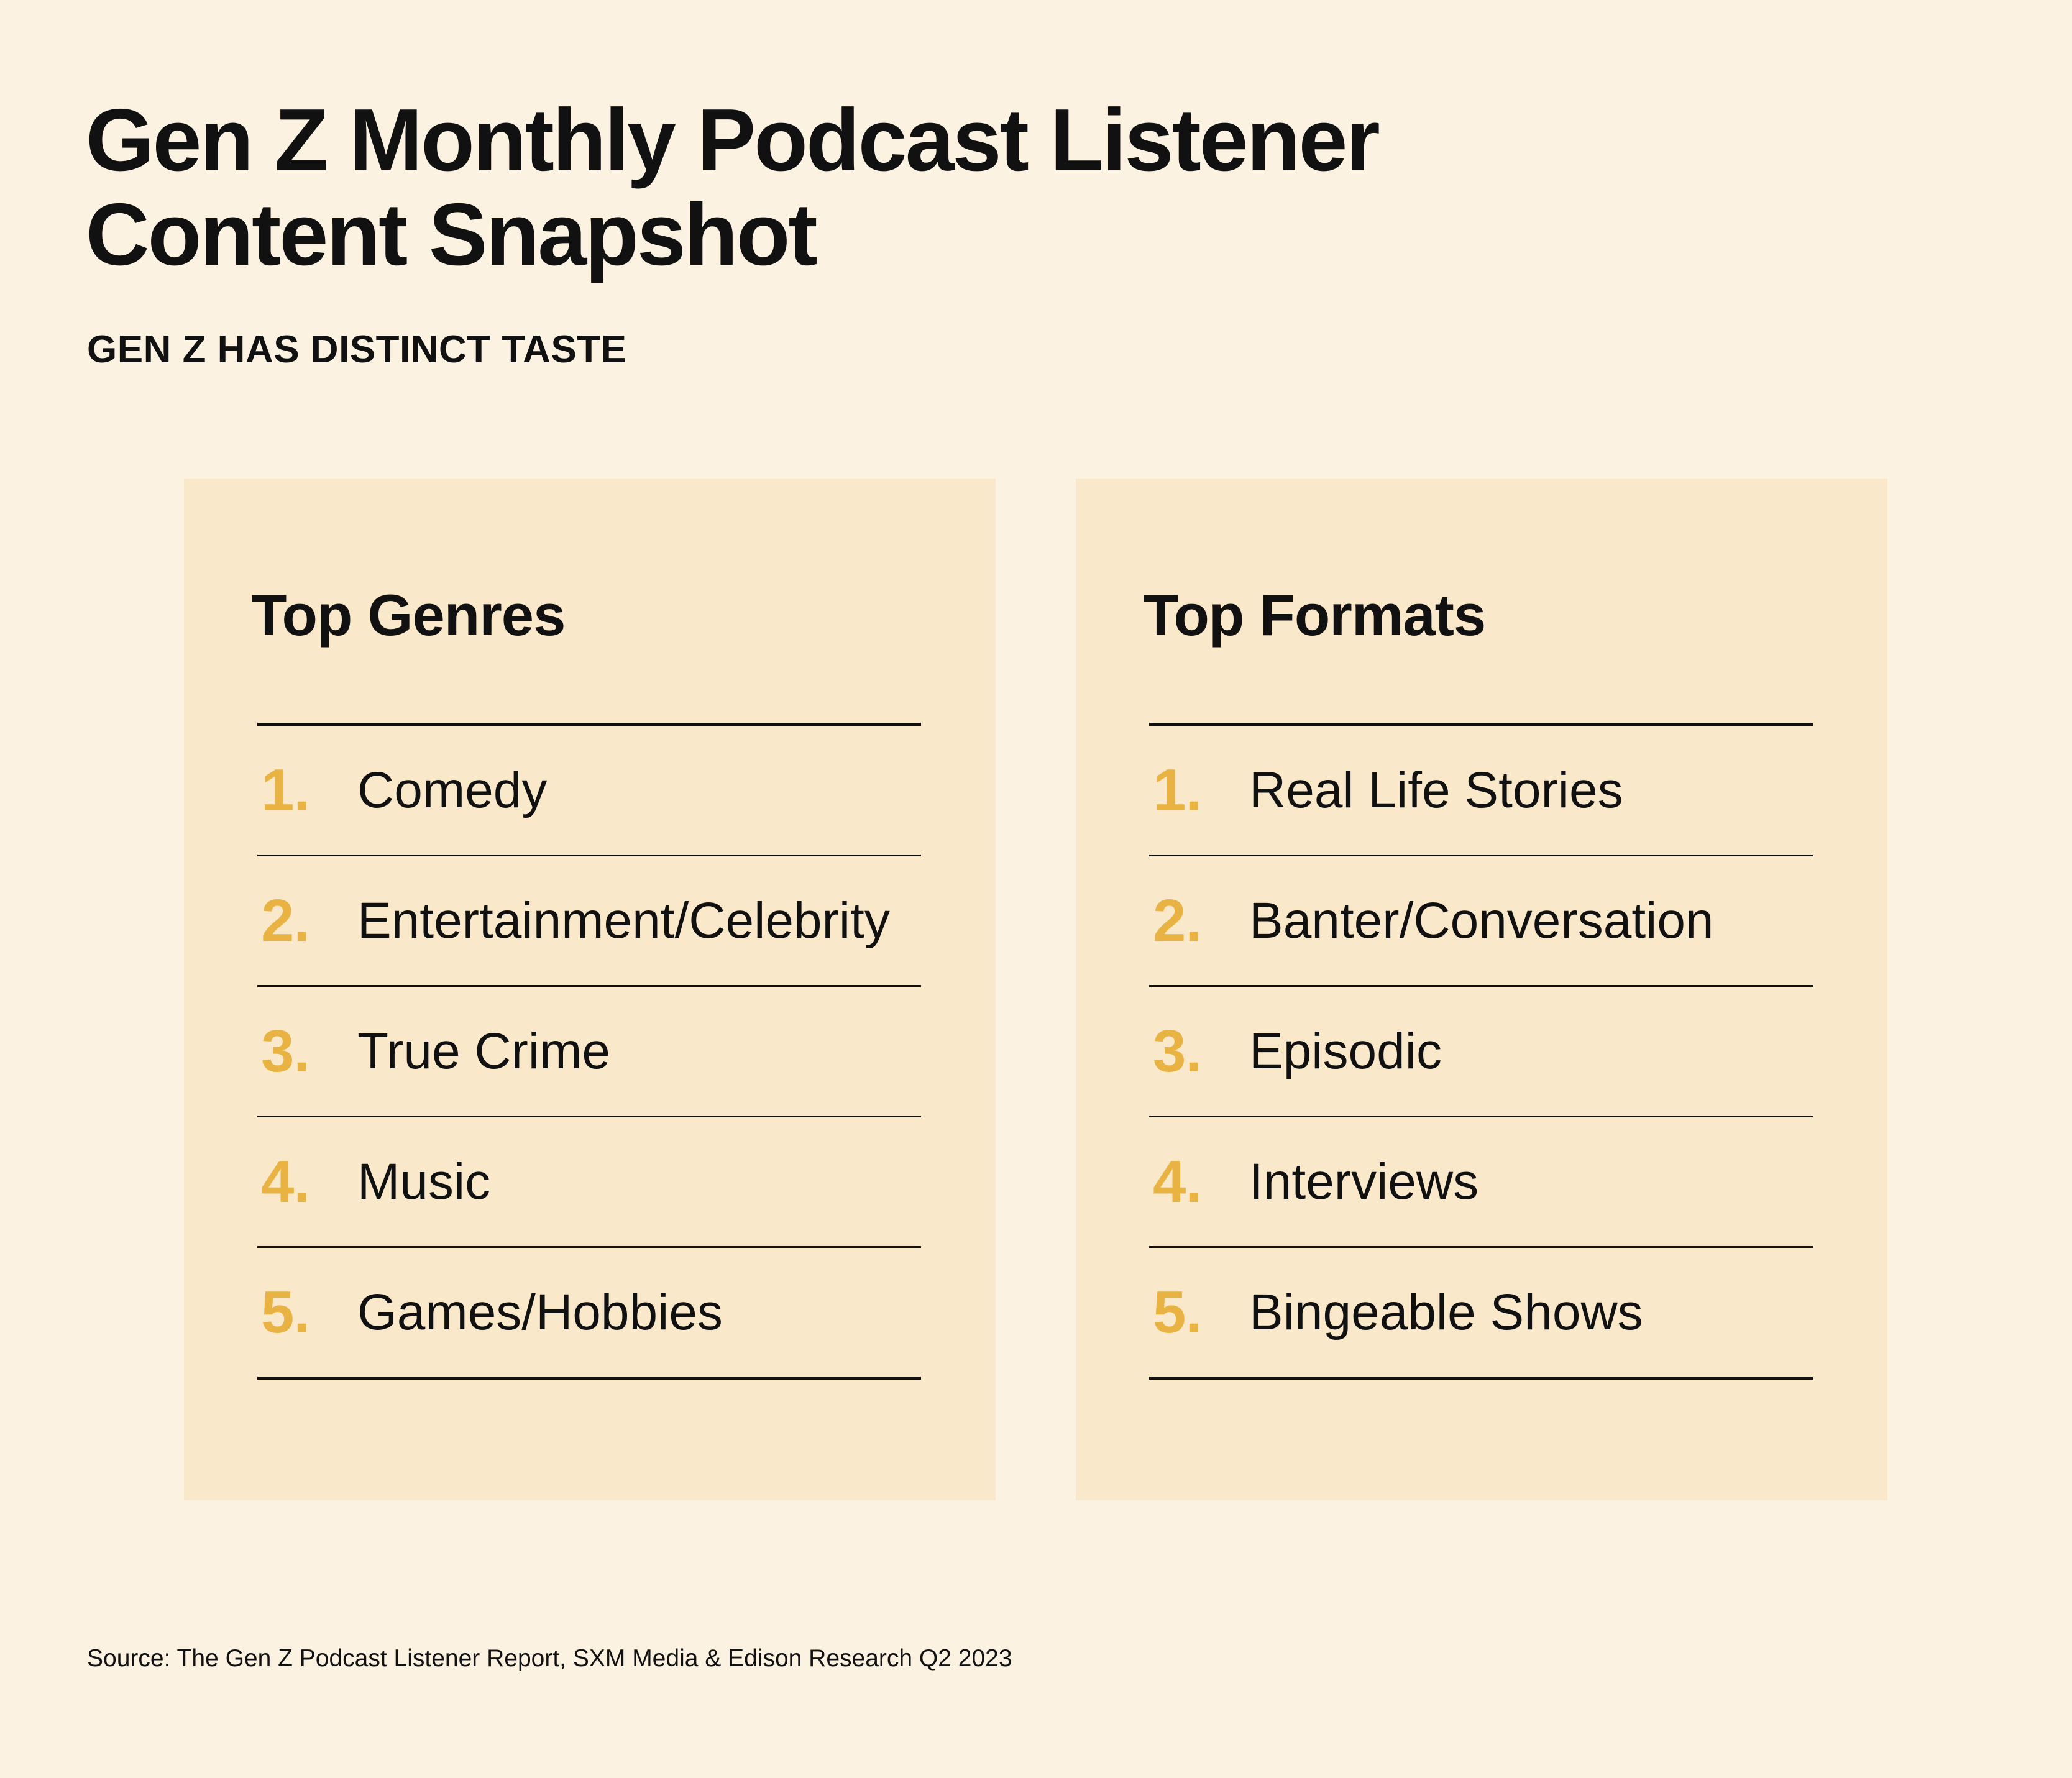 The height and width of the screenshot is (1778, 2072). I want to click on top-formats-title: Top Formats, so click(1314, 615).